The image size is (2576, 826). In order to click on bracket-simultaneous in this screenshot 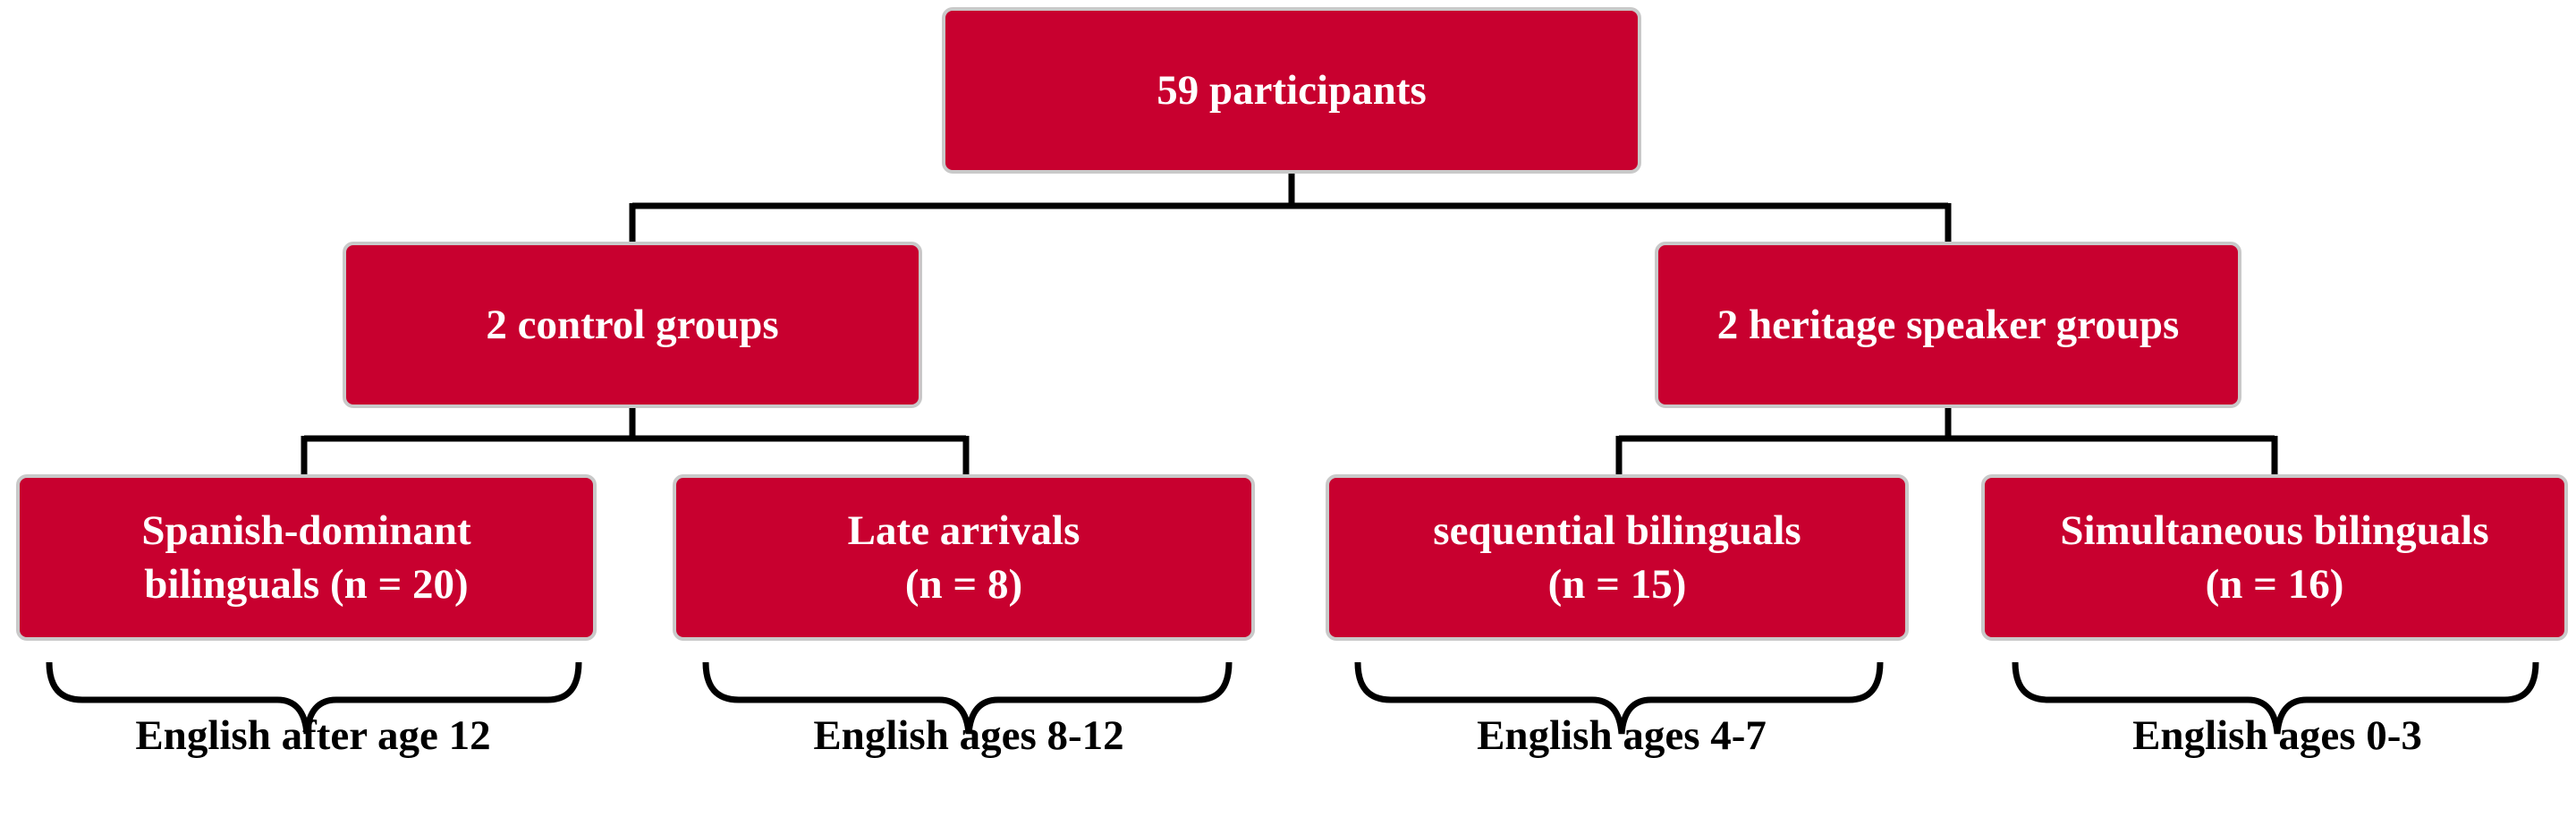, I will do `click(2275, 698)`.